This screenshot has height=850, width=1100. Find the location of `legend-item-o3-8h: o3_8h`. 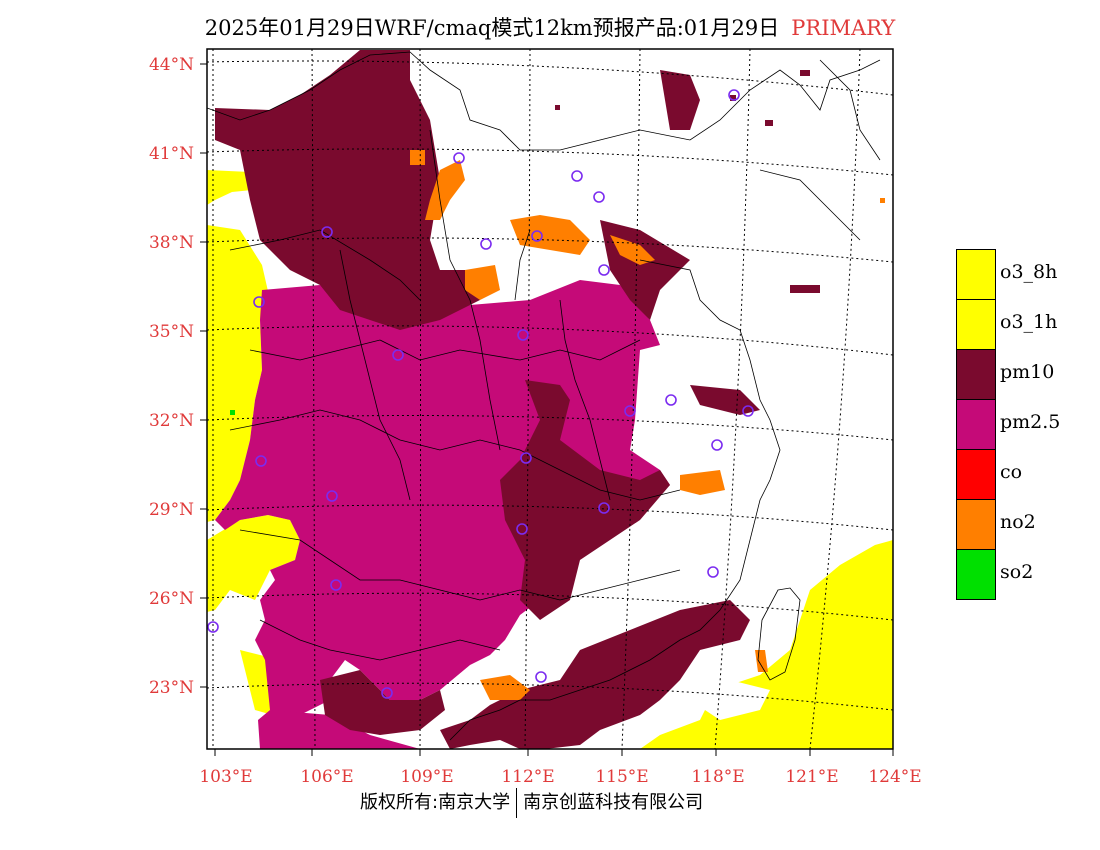

legend-item-o3-8h: o3_8h is located at coordinates (1021, 274).